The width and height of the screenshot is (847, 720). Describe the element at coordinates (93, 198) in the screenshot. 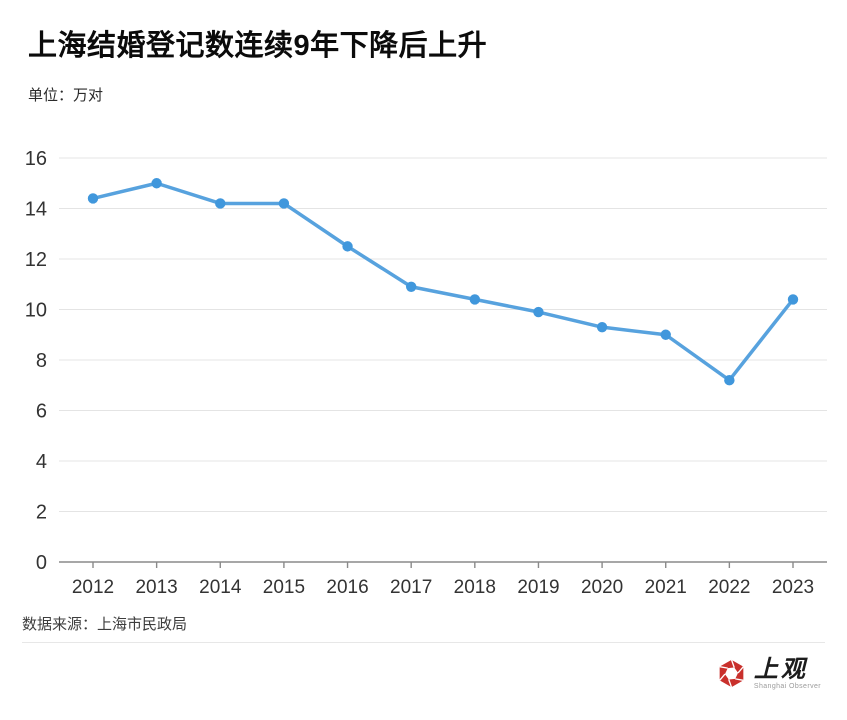

I see `data-point-2012` at that location.